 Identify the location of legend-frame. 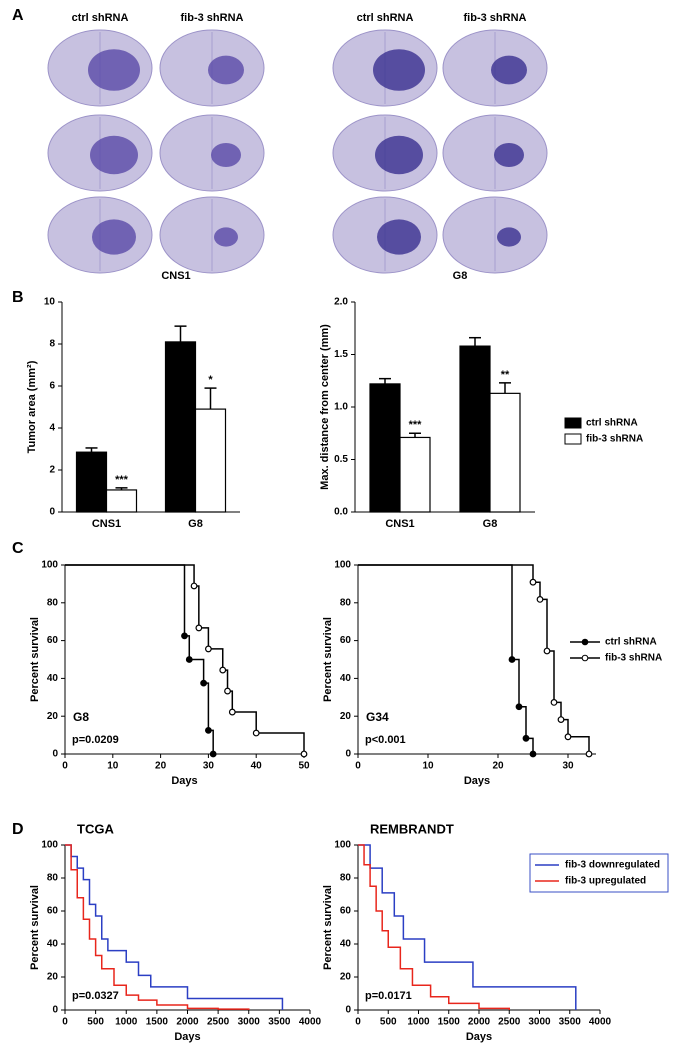
(599, 873).